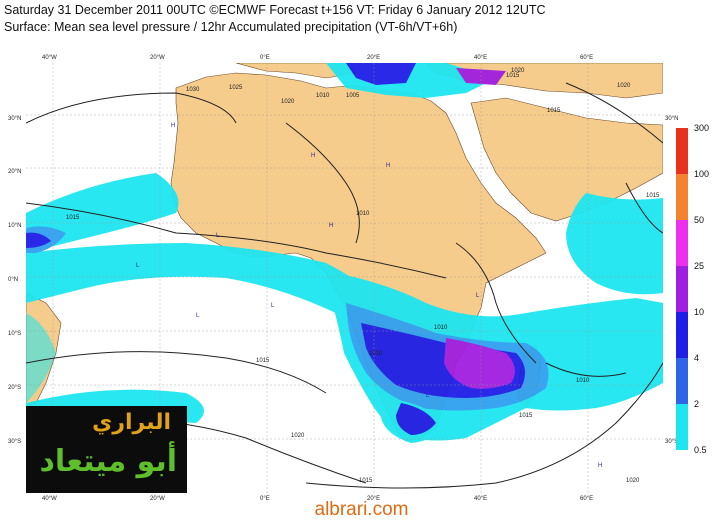  What do you see at coordinates (361, 509) in the screenshot?
I see `site-url: albrari.com` at bounding box center [361, 509].